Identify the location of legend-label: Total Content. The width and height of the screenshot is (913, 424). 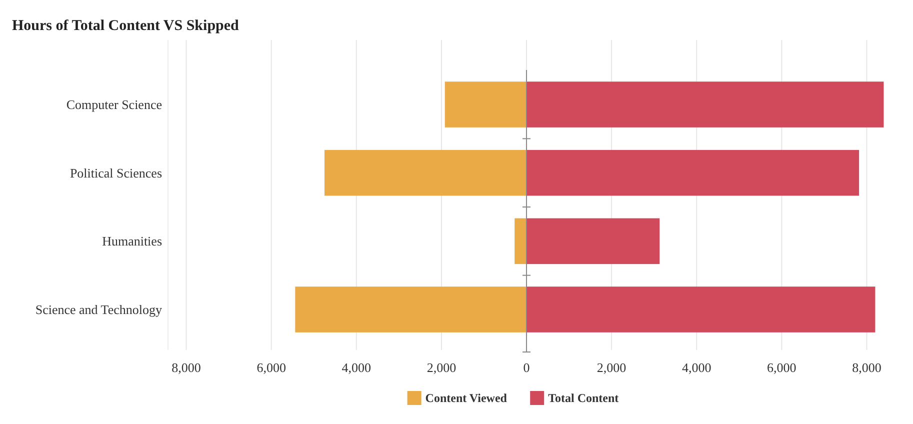
(583, 398).